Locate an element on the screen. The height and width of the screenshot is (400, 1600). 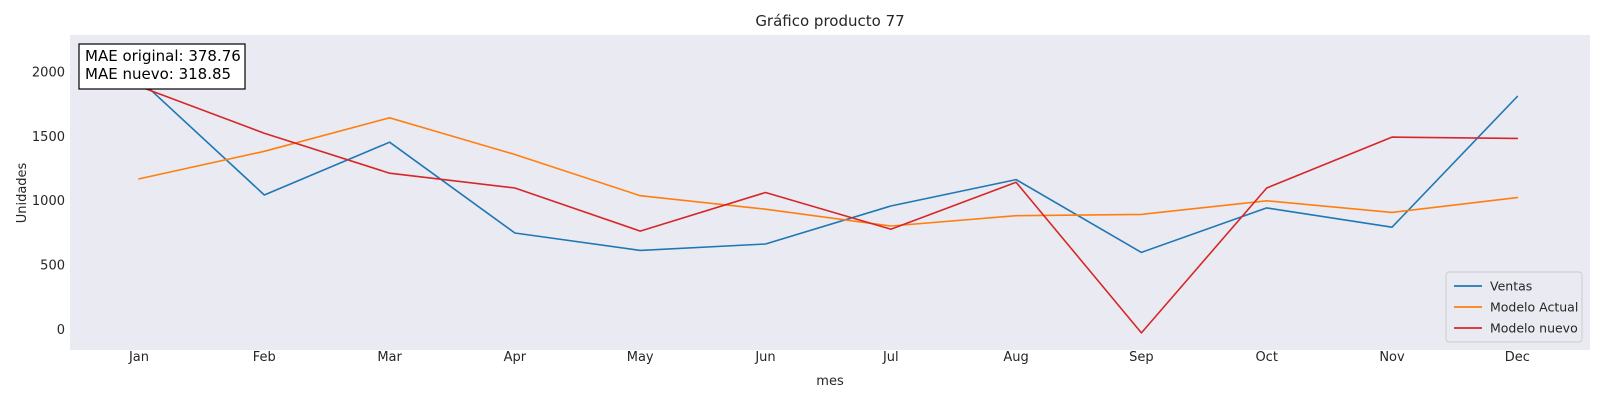
x-tick-label: May is located at coordinates (640, 357).